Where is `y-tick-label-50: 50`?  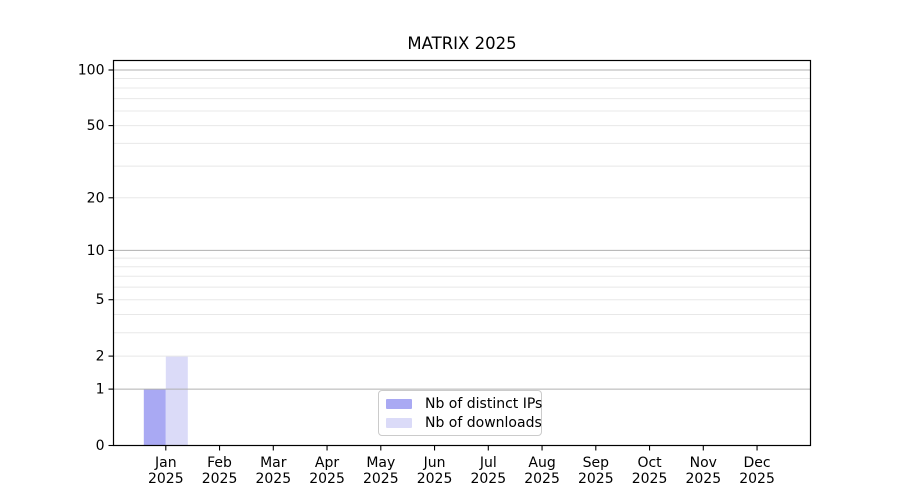
y-tick-label-50: 50 is located at coordinates (96, 126).